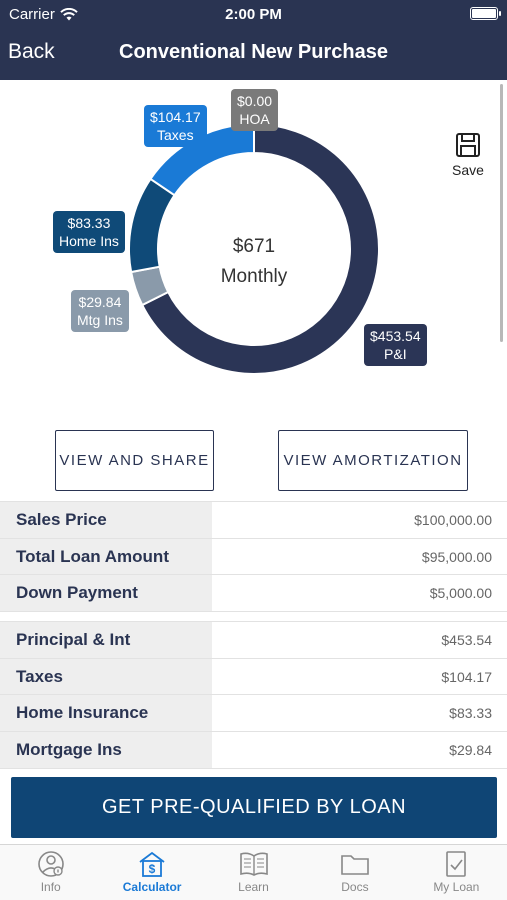 The height and width of the screenshot is (900, 507). What do you see at coordinates (254, 119) in the screenshot?
I see `tag-label: HOA` at bounding box center [254, 119].